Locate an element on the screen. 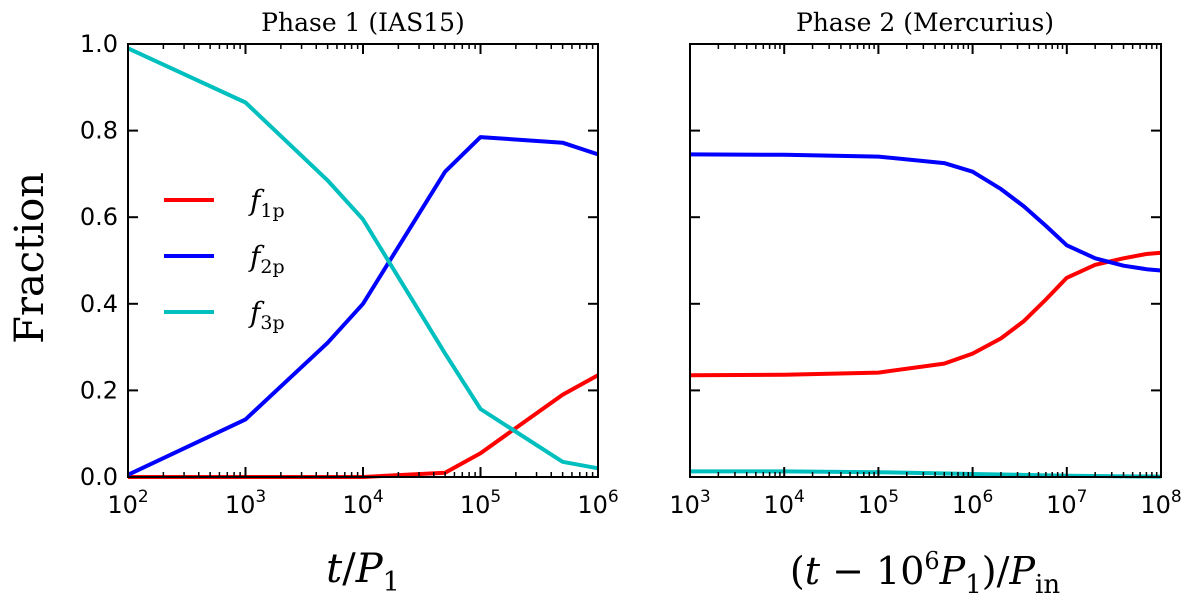 This screenshot has height=599, width=1192. y-tick-label: 0.0 is located at coordinates (99, 477).